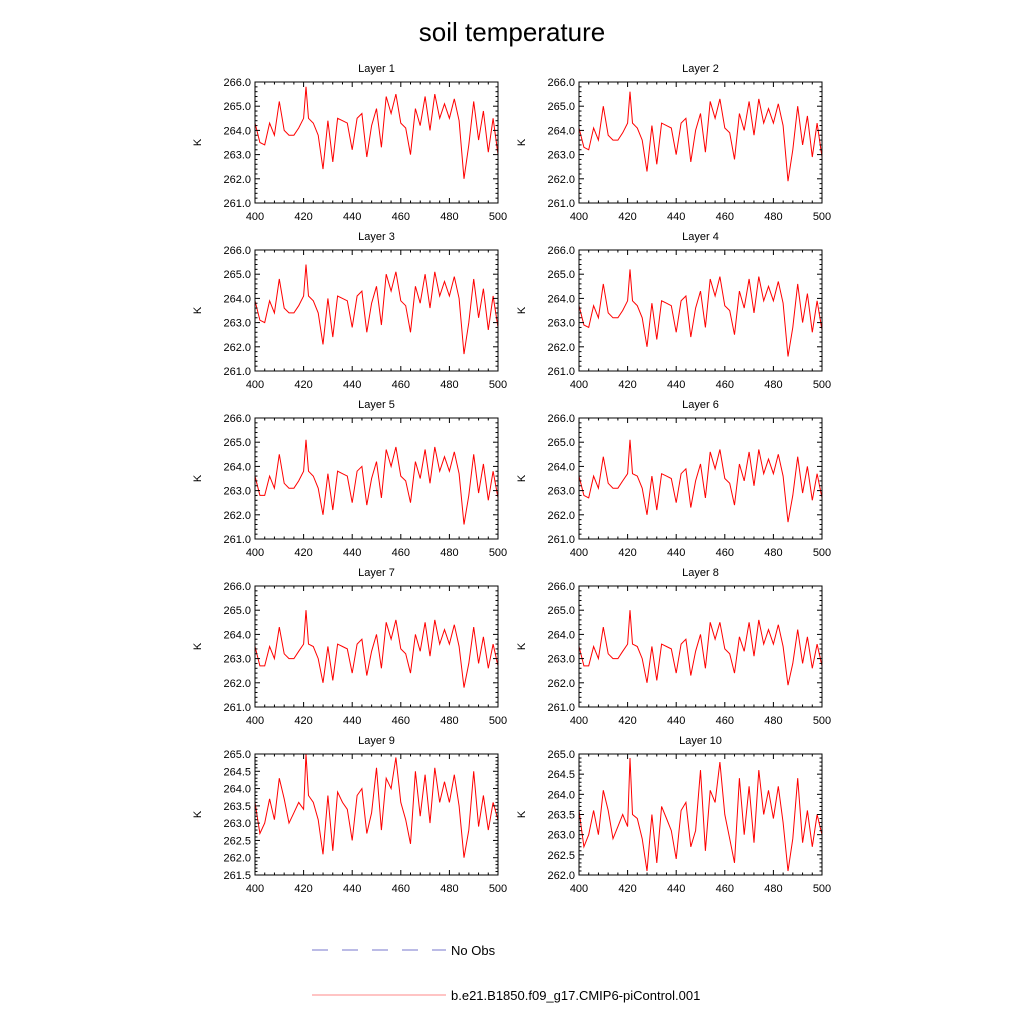 The width and height of the screenshot is (1024, 1024). What do you see at coordinates (473, 950) in the screenshot?
I see `legend-label-no-obs: No Obs` at bounding box center [473, 950].